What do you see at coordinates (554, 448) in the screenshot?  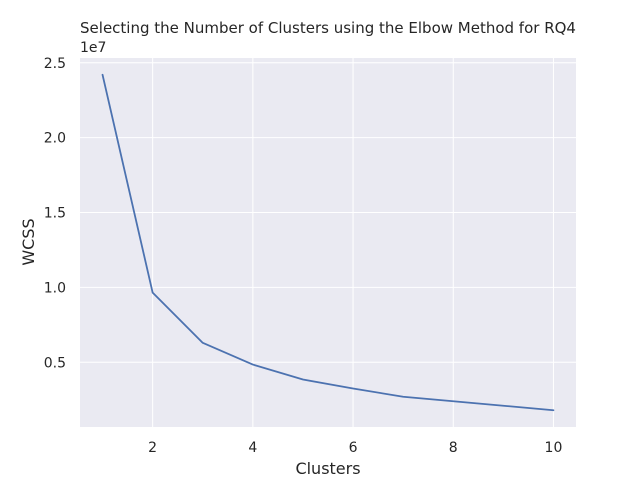 I see `x-tick-label: 10` at bounding box center [554, 448].